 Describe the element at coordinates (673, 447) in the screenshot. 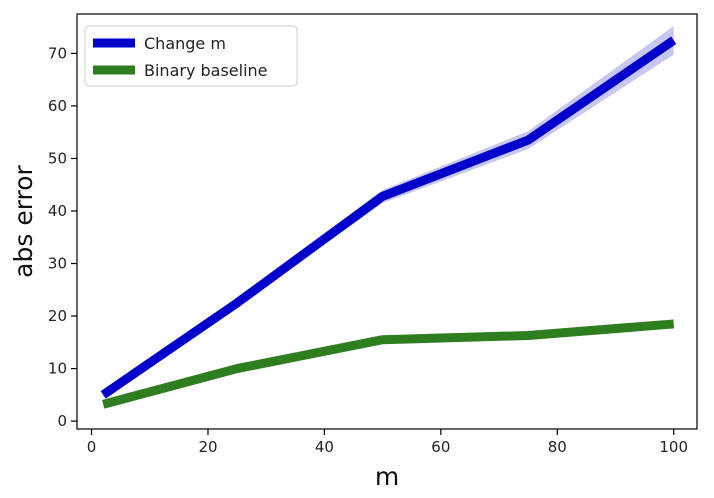

I see `x-tick-label: 100` at that location.